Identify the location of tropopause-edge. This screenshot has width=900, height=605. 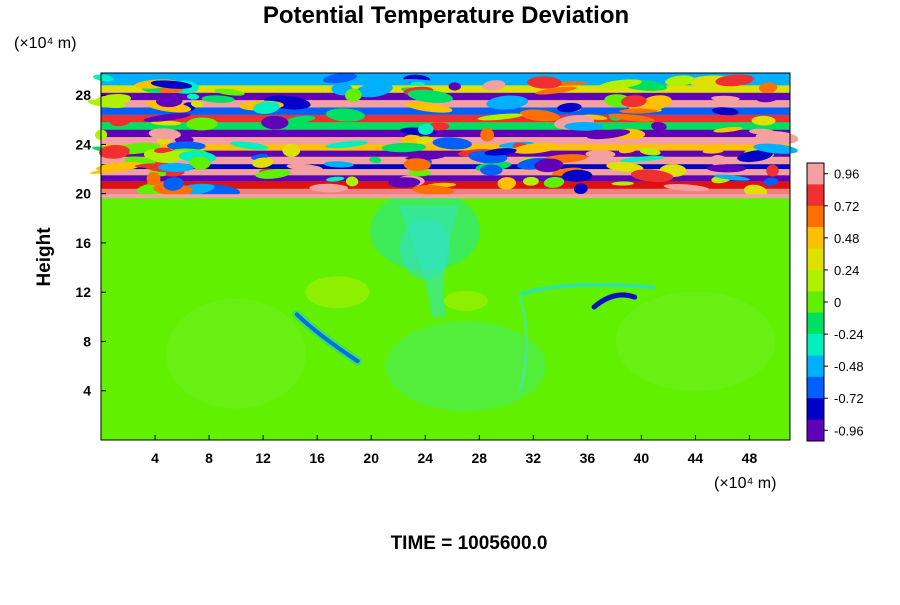
(445, 196).